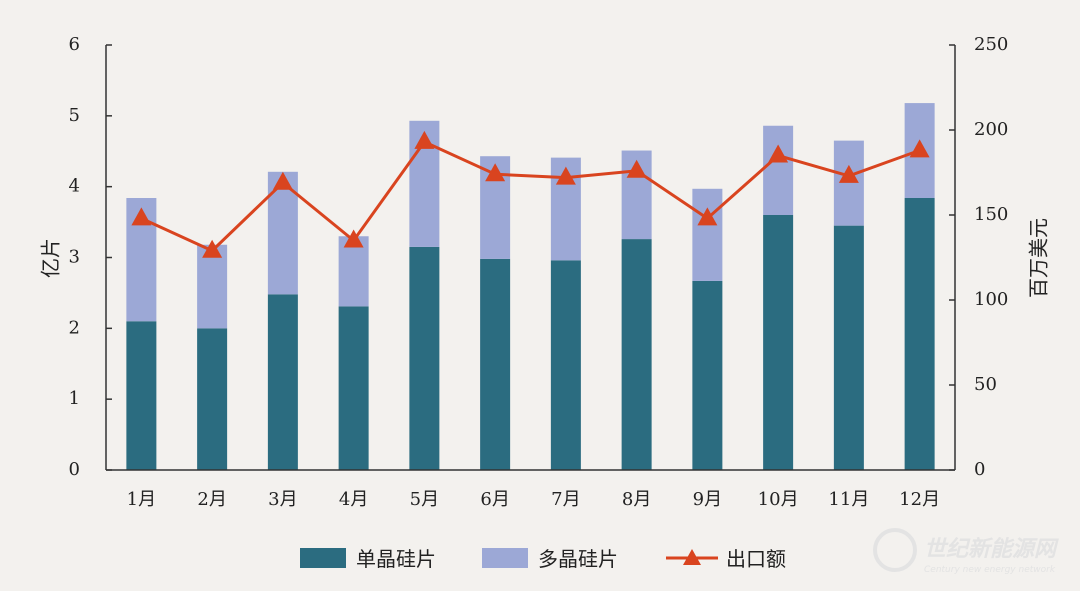  Describe the element at coordinates (494, 499) in the screenshot. I see `x-tick-label-6: 6月` at that location.